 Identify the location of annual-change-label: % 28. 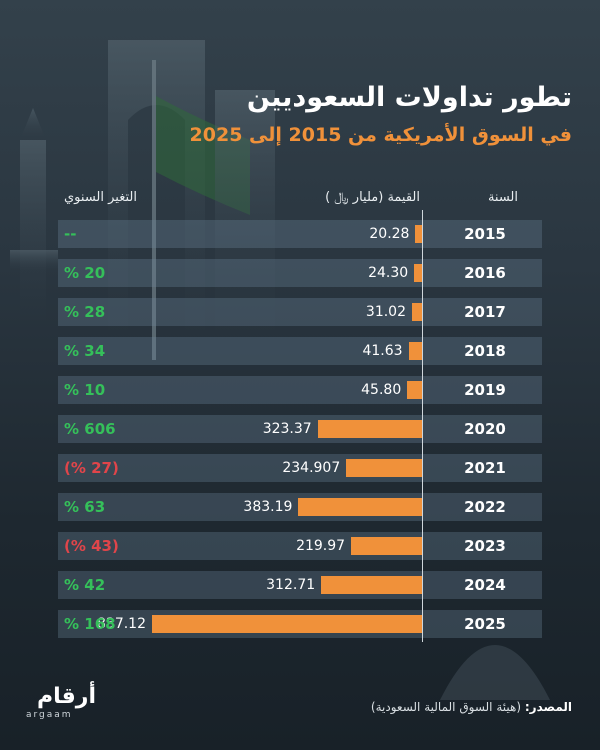
(85, 312).